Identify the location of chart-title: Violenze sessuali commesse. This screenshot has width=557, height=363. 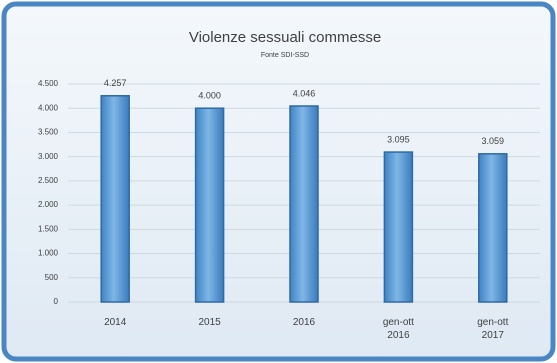
(285, 37).